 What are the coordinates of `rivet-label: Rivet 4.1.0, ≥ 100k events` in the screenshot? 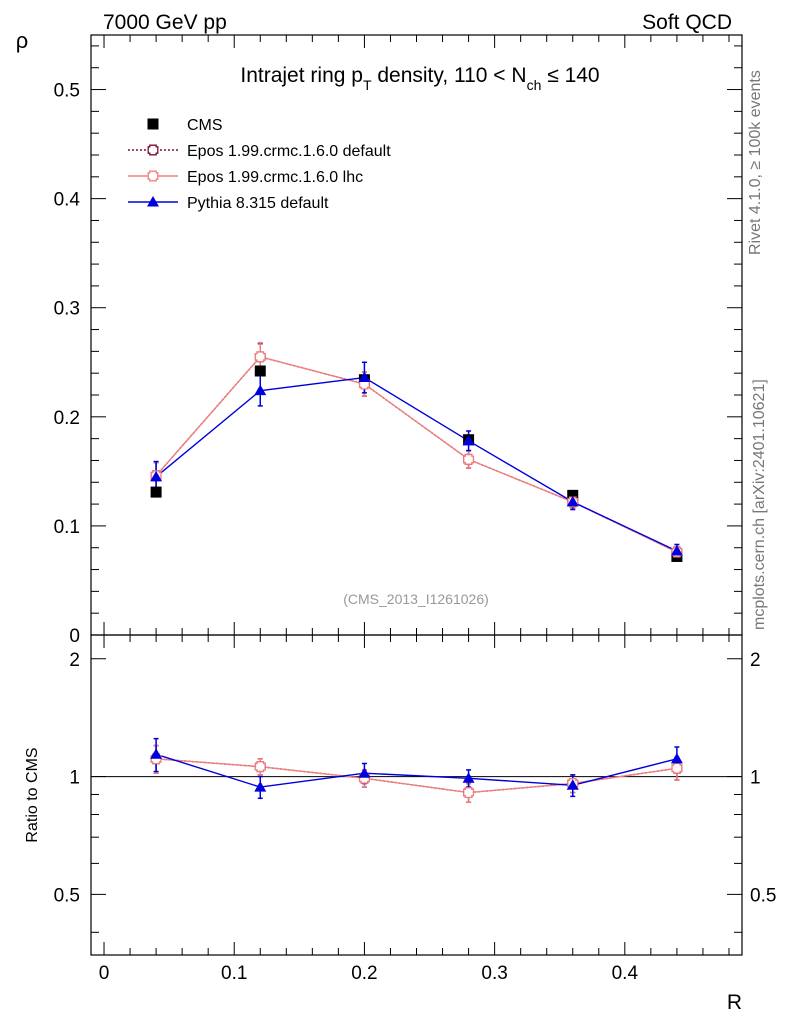 It's located at (755, 162).